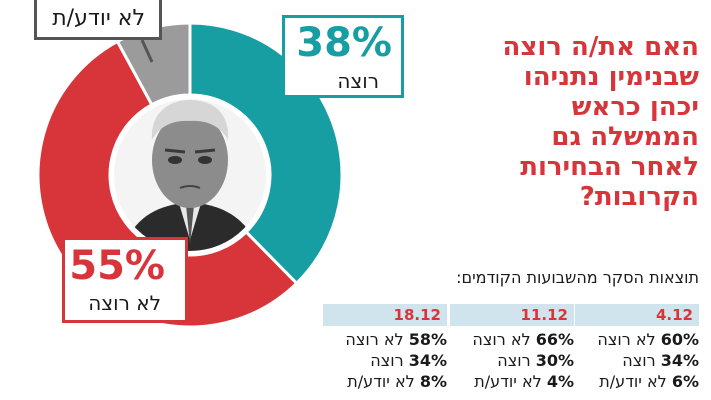 This screenshot has width=711, height=400. What do you see at coordinates (554, 360) in the screenshot?
I see `row-percent: 30%` at bounding box center [554, 360].